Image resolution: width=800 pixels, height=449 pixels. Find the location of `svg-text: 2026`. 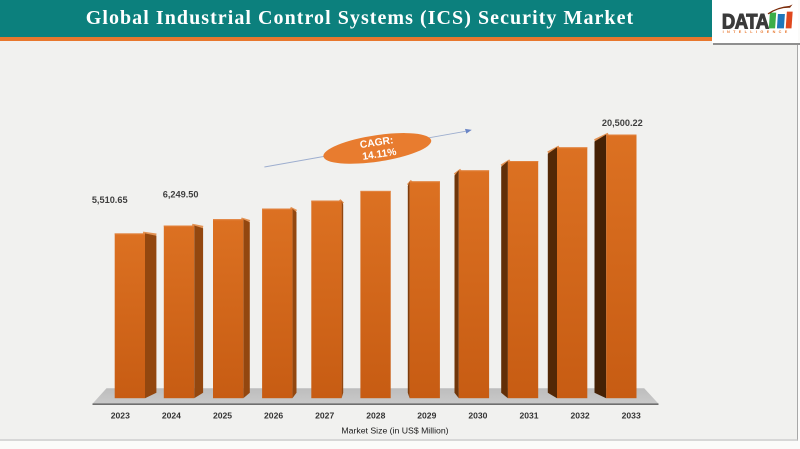

svg-text: 2026 is located at coordinates (273, 415).